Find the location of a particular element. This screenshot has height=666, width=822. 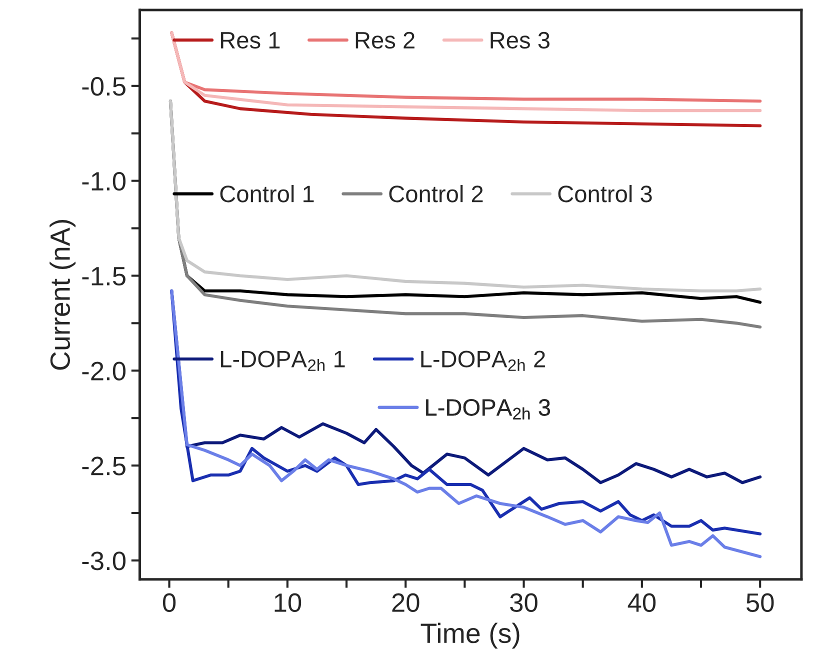

legend-label: Control 3 is located at coordinates (605, 193).